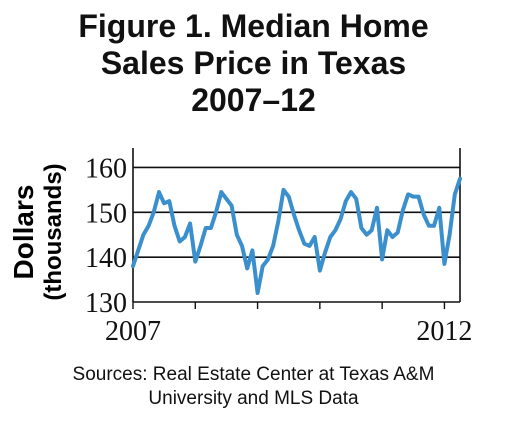 This screenshot has width=507, height=432. I want to click on chart-title-line-3: 2007–12, so click(253, 100).